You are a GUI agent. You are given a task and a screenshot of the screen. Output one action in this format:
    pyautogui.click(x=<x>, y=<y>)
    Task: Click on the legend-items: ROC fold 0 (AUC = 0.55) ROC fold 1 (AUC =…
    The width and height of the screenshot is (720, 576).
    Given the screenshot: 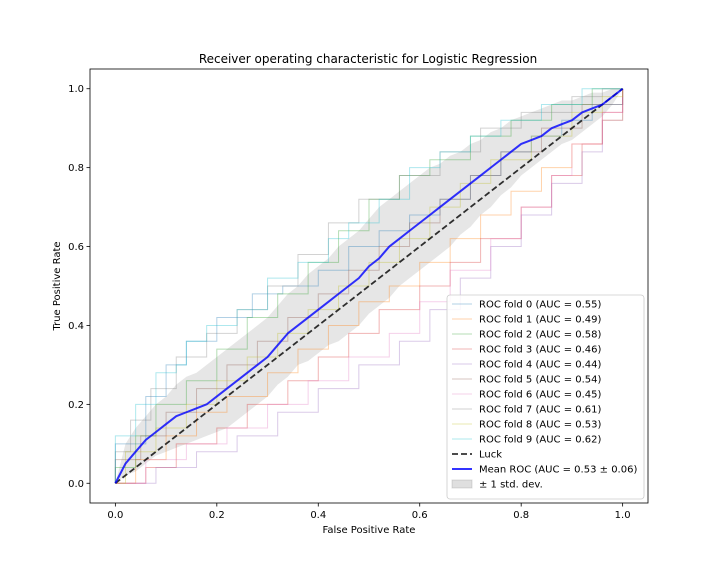 What is the action you would take?
    pyautogui.click(x=544, y=395)
    